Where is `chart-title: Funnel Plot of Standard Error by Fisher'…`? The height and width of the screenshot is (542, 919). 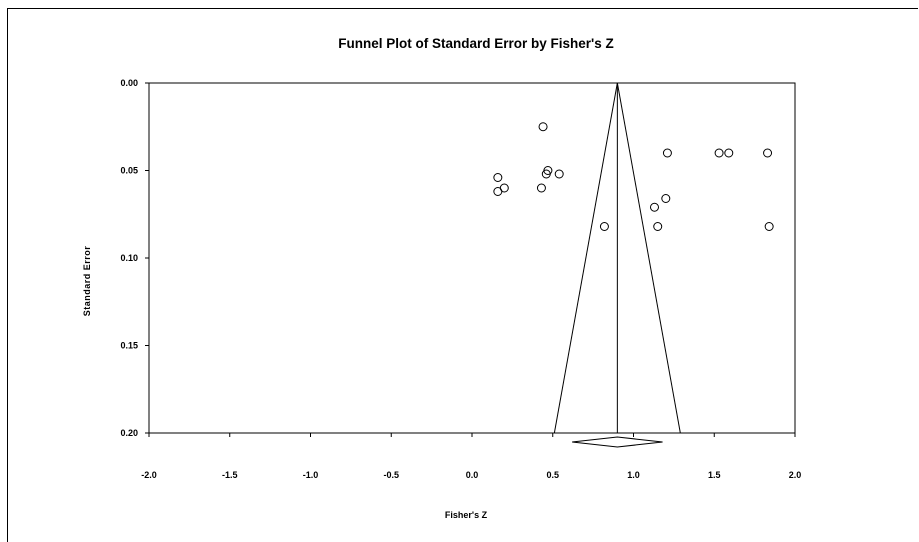 chart-title: Funnel Plot of Standard Error by Fisher'… is located at coordinates (476, 43).